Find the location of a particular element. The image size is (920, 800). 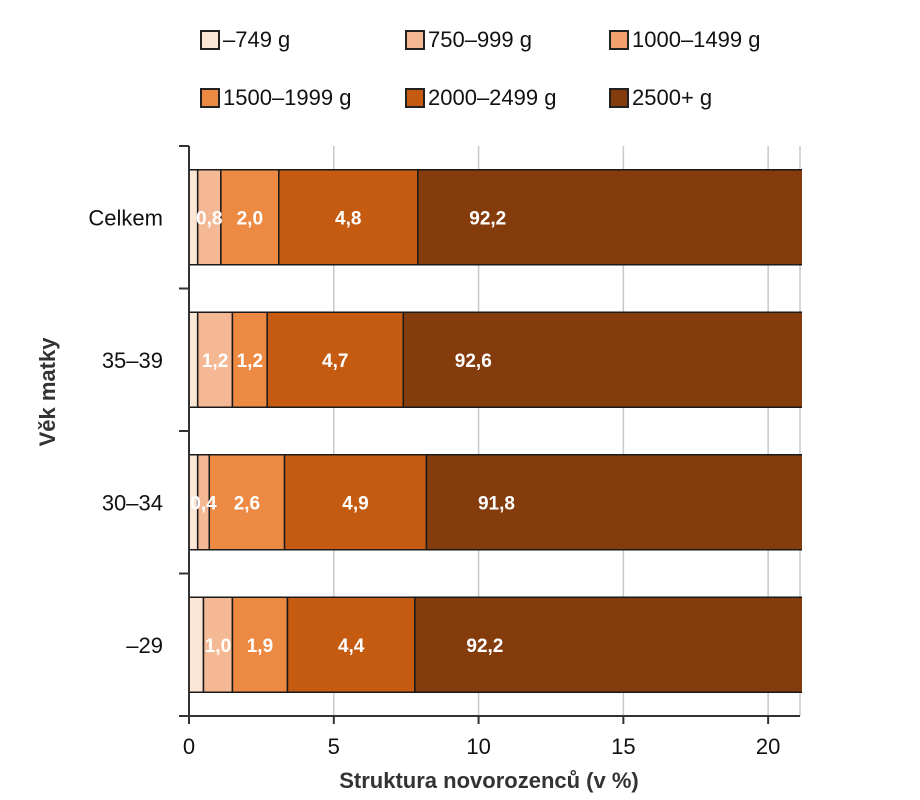

data-label: 4,7 is located at coordinates (335, 361).